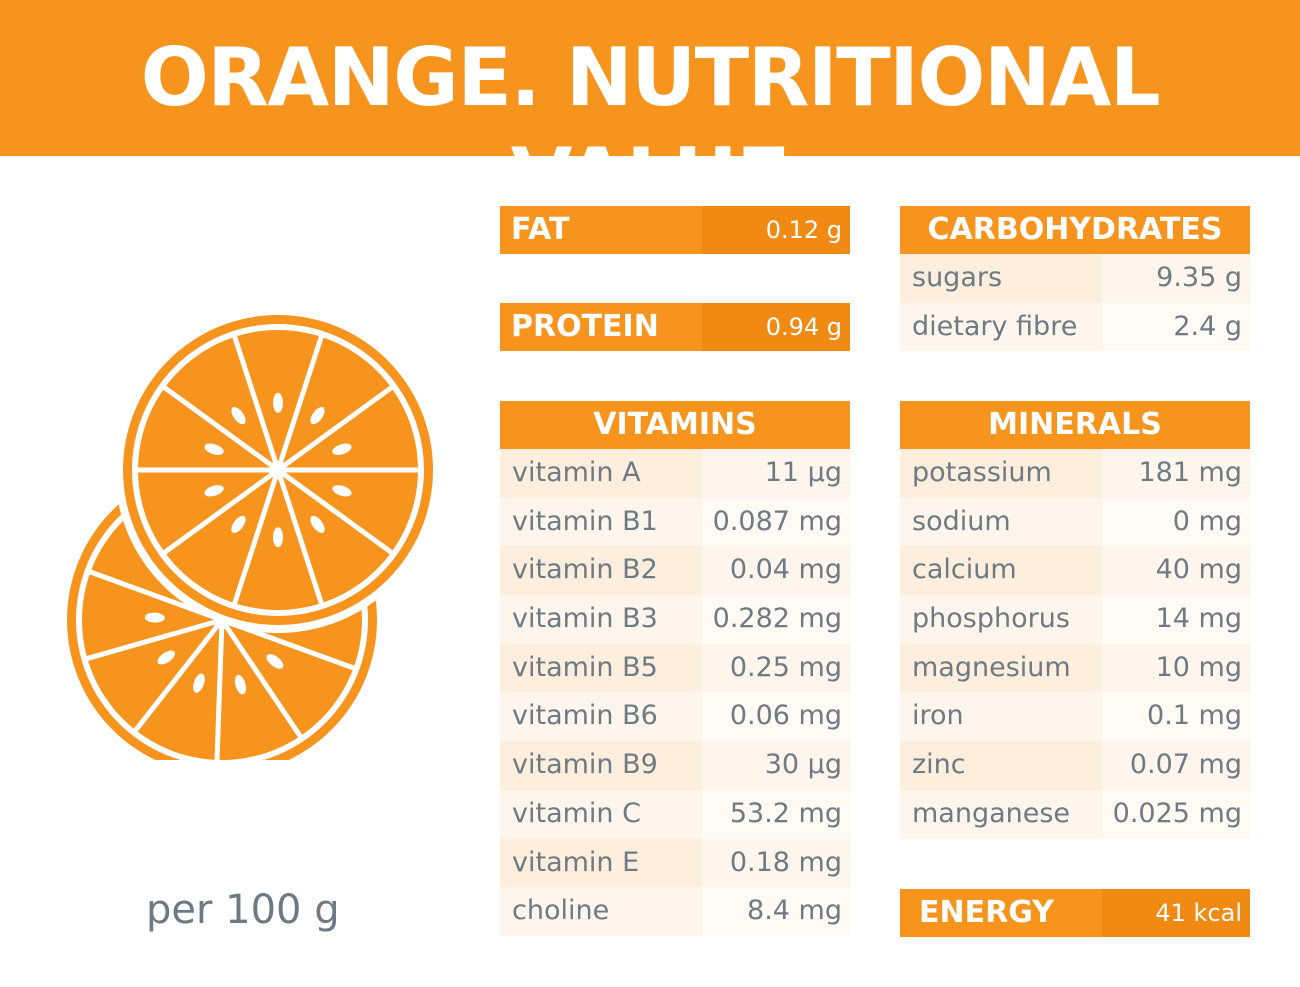 Image resolution: width=1300 pixels, height=987 pixels. I want to click on table-row: phosphorus 14 mg, so click(1075, 619).